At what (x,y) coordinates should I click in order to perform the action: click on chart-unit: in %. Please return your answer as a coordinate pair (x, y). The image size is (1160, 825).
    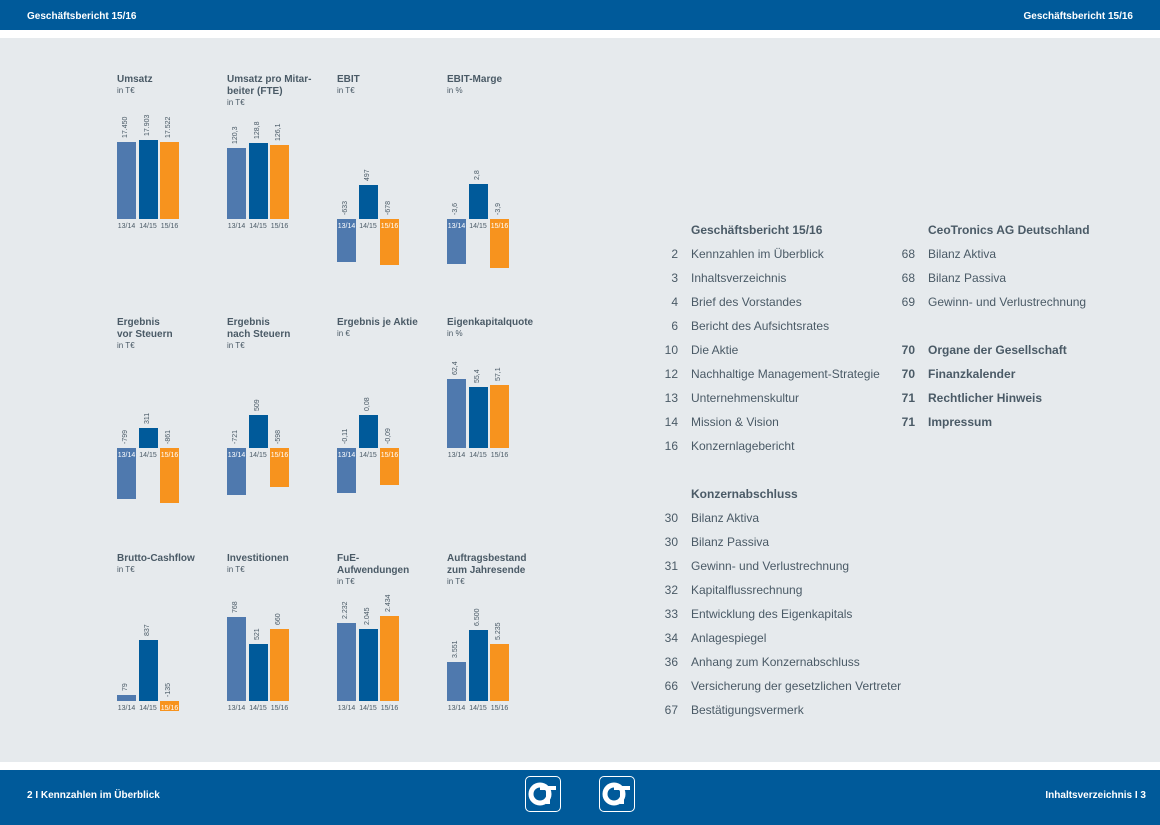
    Looking at the image, I should click on (455, 333).